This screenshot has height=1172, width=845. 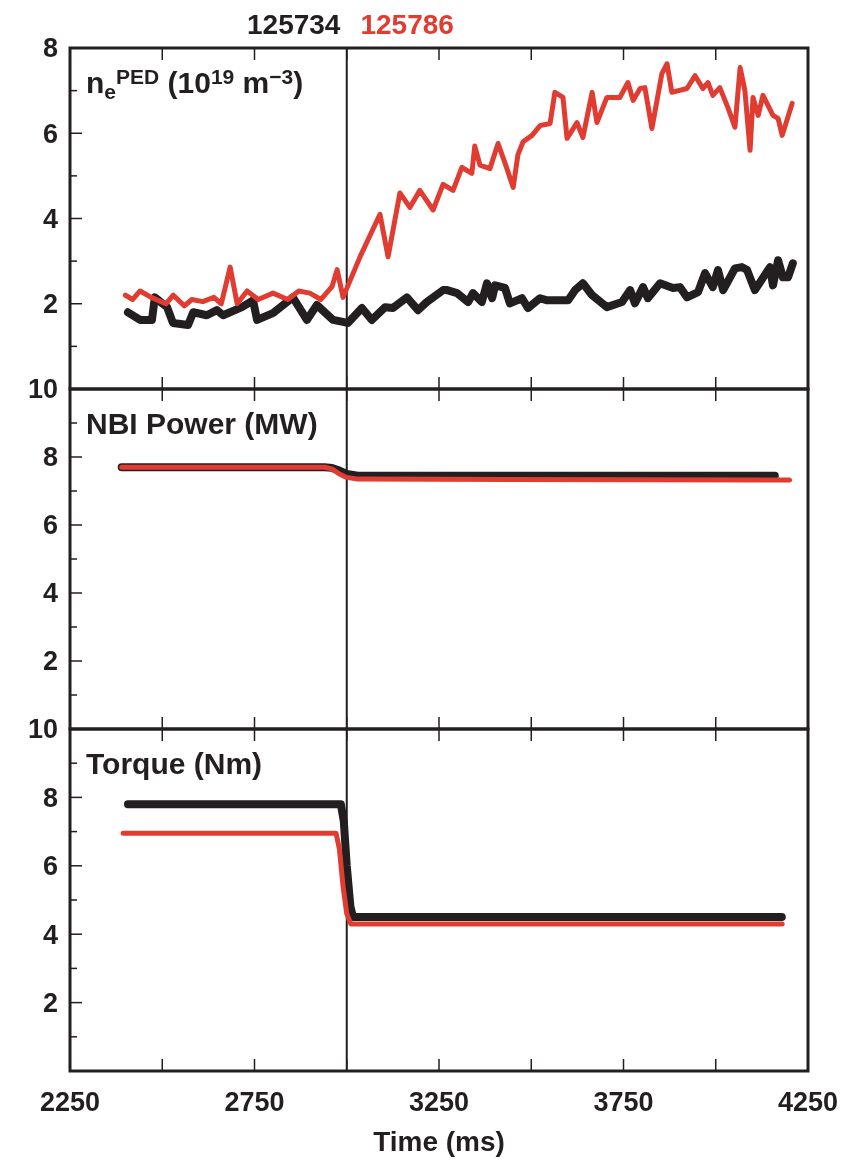 I want to click on text: 125734, so click(x=294, y=24).